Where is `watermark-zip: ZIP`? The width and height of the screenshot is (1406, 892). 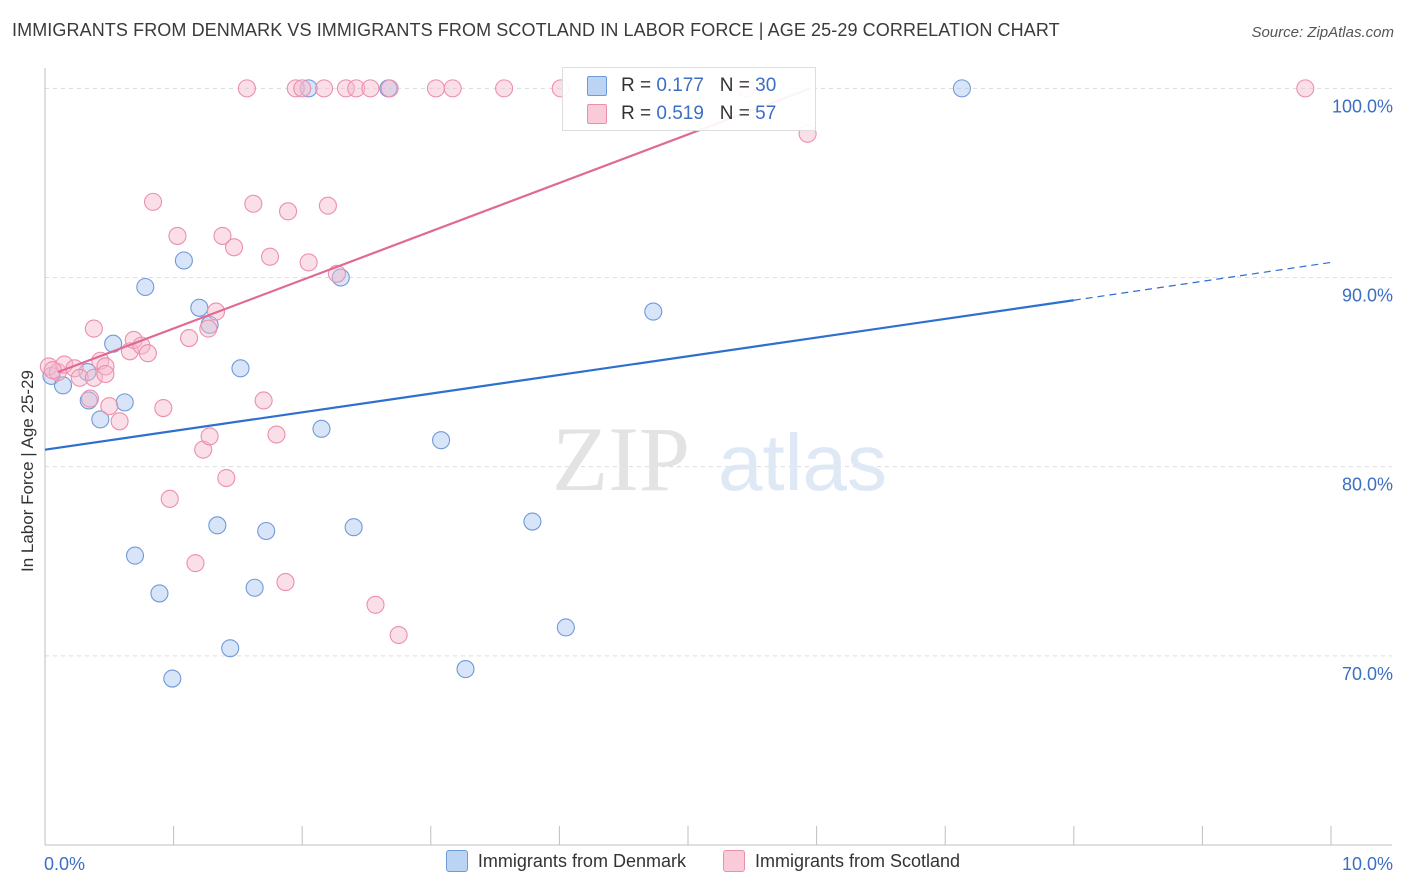 watermark-zip: ZIP is located at coordinates (621, 459).